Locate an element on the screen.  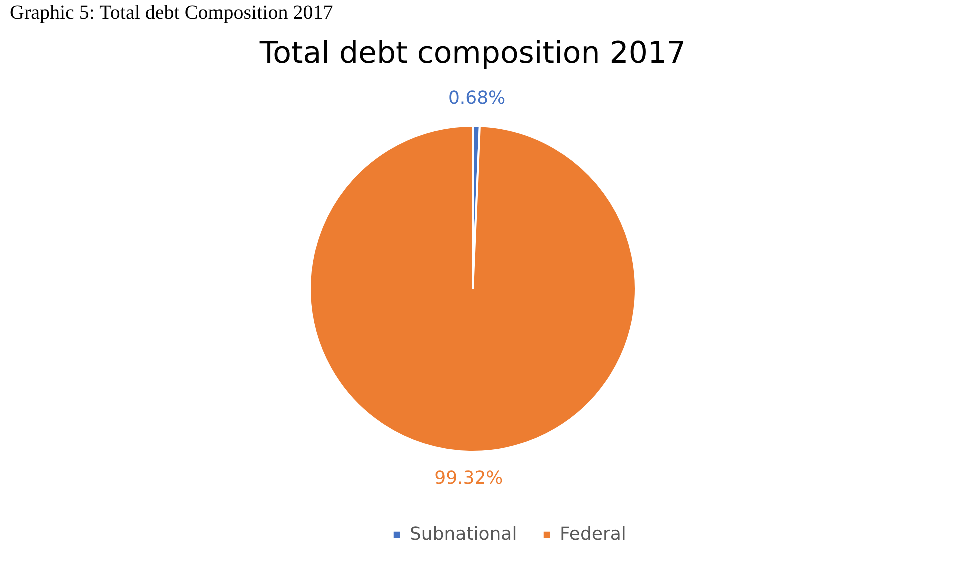
legend-label: Federal is located at coordinates (593, 534).